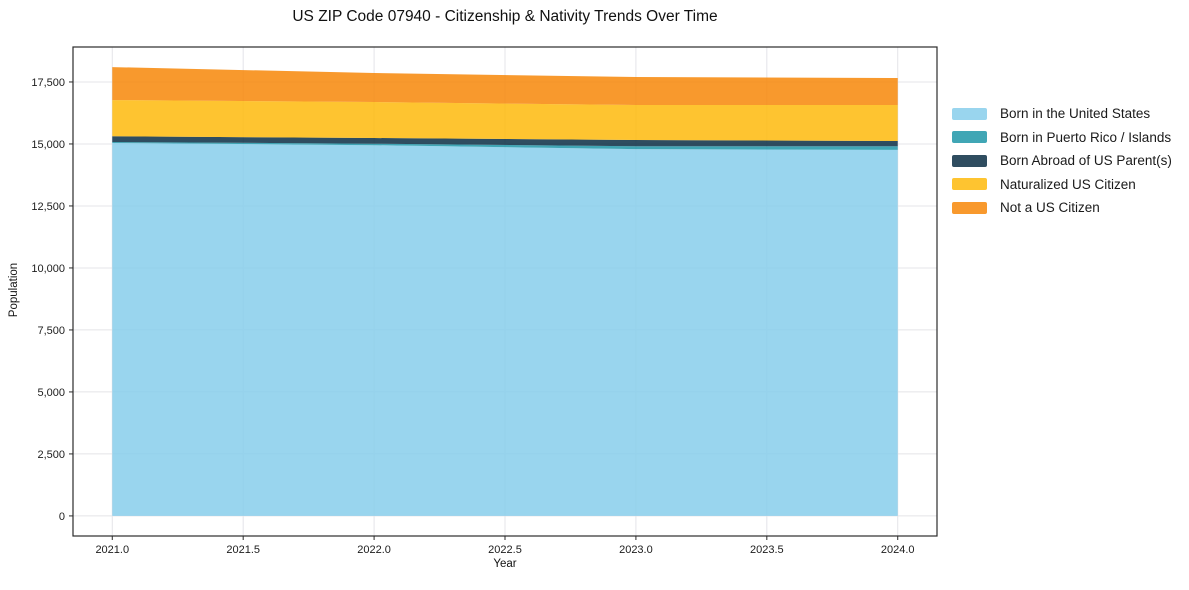 The image size is (1189, 590). I want to click on legend-label: Naturalized US Citizen, so click(1068, 184).